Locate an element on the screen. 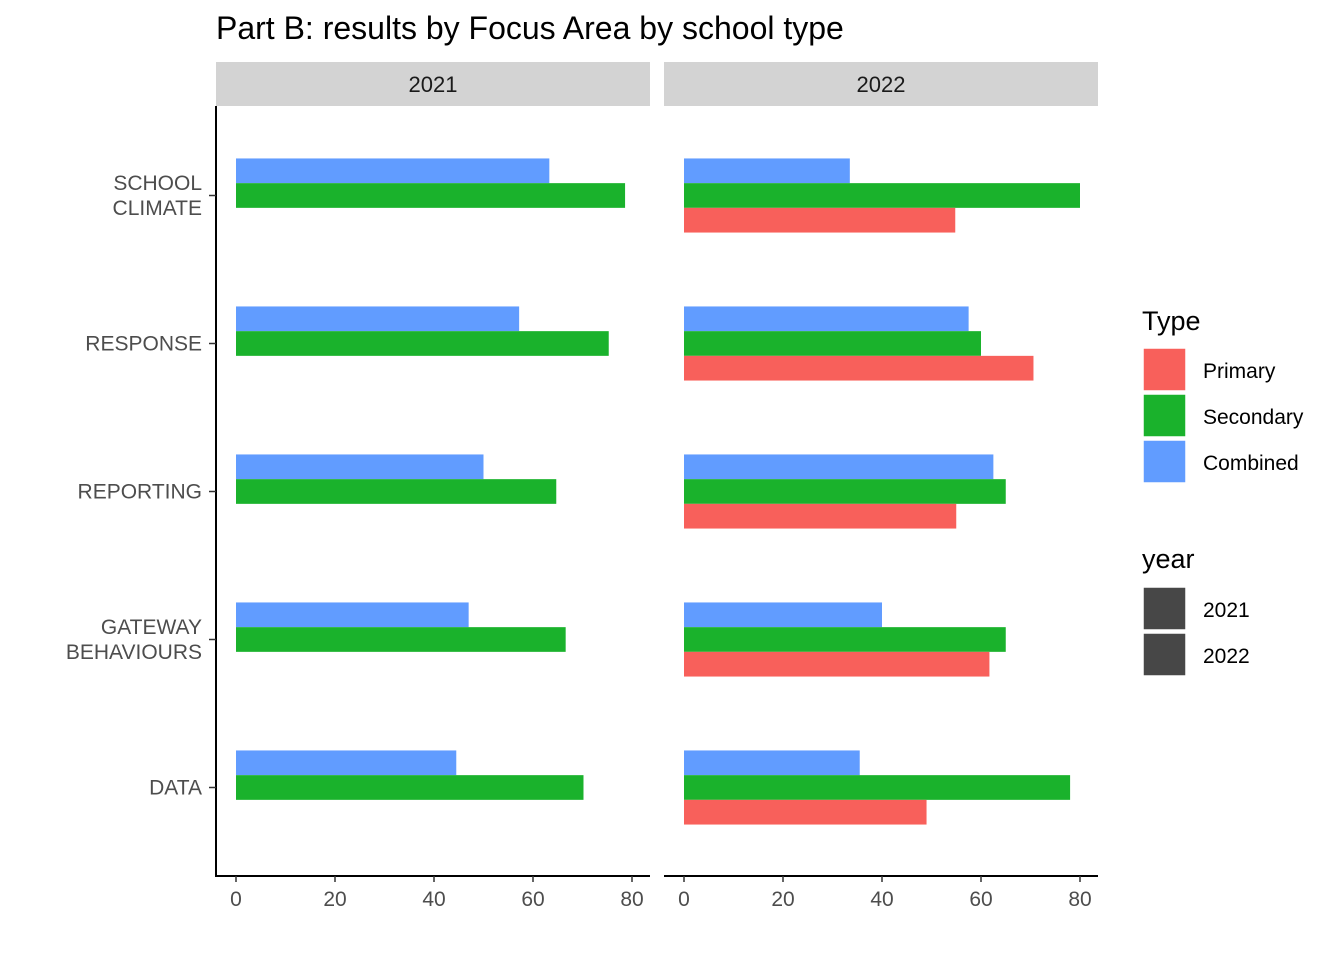 This screenshot has height=960, width=1344. facet-strip-2022 is located at coordinates (881, 84).